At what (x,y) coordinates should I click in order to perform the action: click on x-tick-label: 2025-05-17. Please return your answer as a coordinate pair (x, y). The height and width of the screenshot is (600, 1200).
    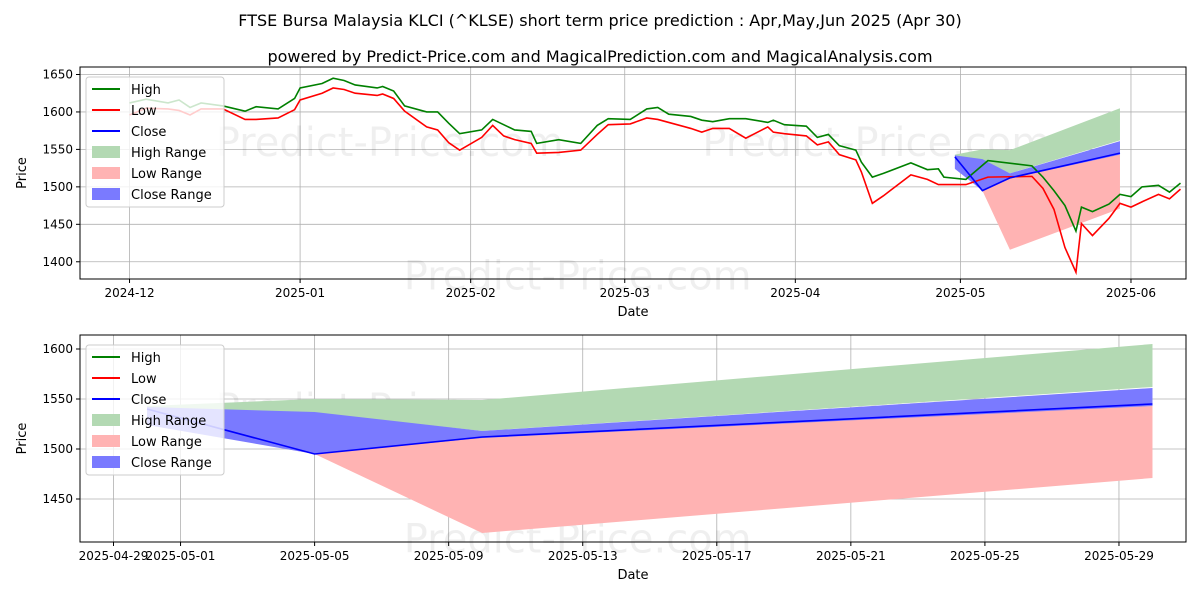
    Looking at the image, I should click on (717, 556).